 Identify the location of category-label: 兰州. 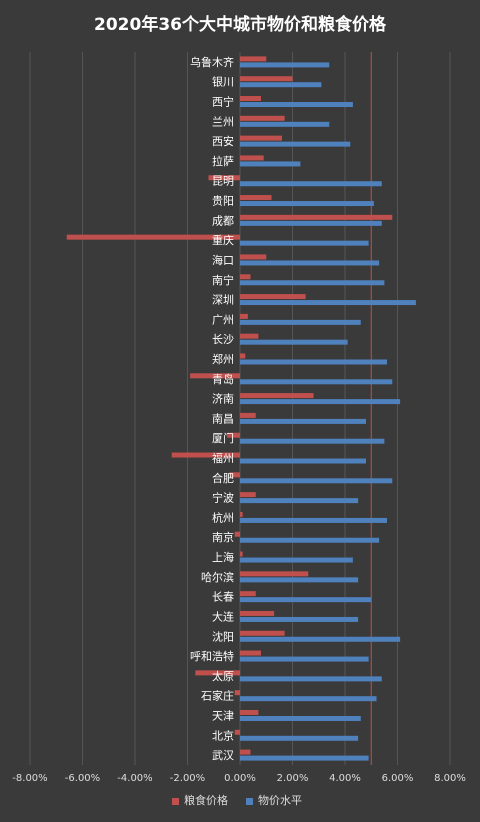
(223, 121).